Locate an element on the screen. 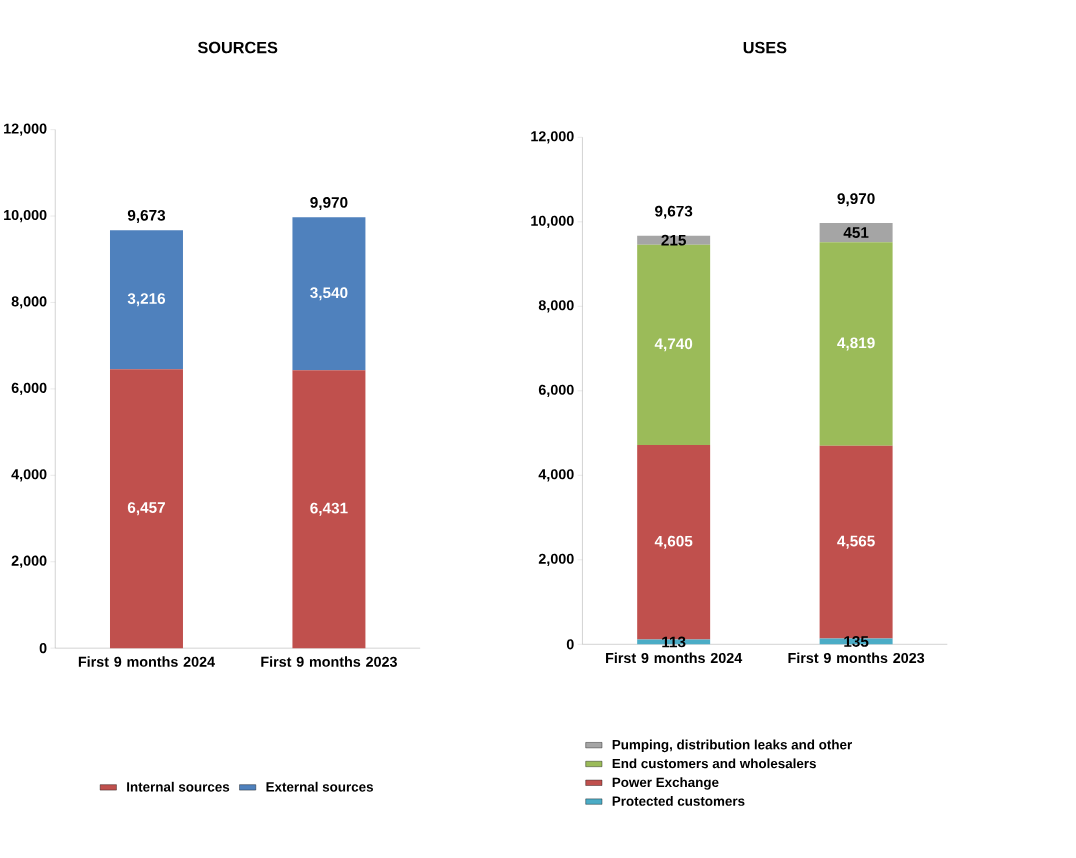 The width and height of the screenshot is (1076, 858). chart-title: USES is located at coordinates (765, 47).